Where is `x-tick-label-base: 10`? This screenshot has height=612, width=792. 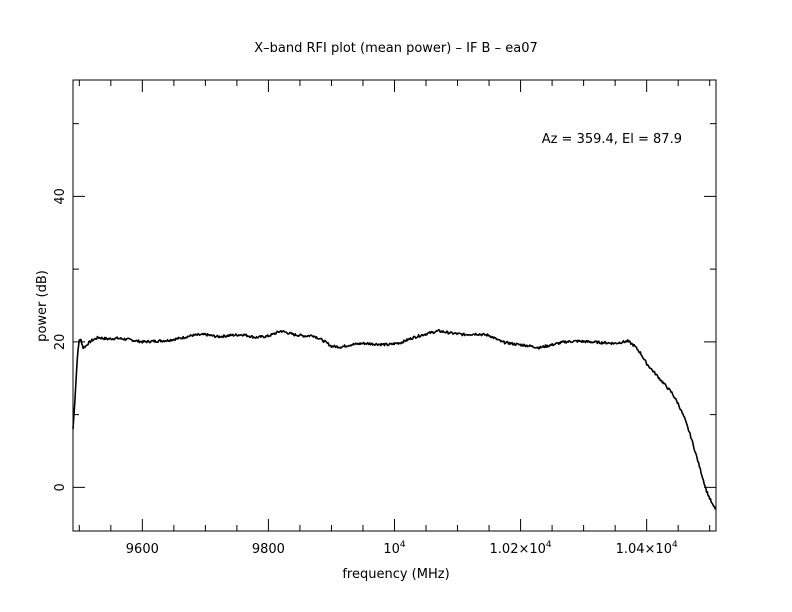 x-tick-label-base: 10 is located at coordinates (391, 549).